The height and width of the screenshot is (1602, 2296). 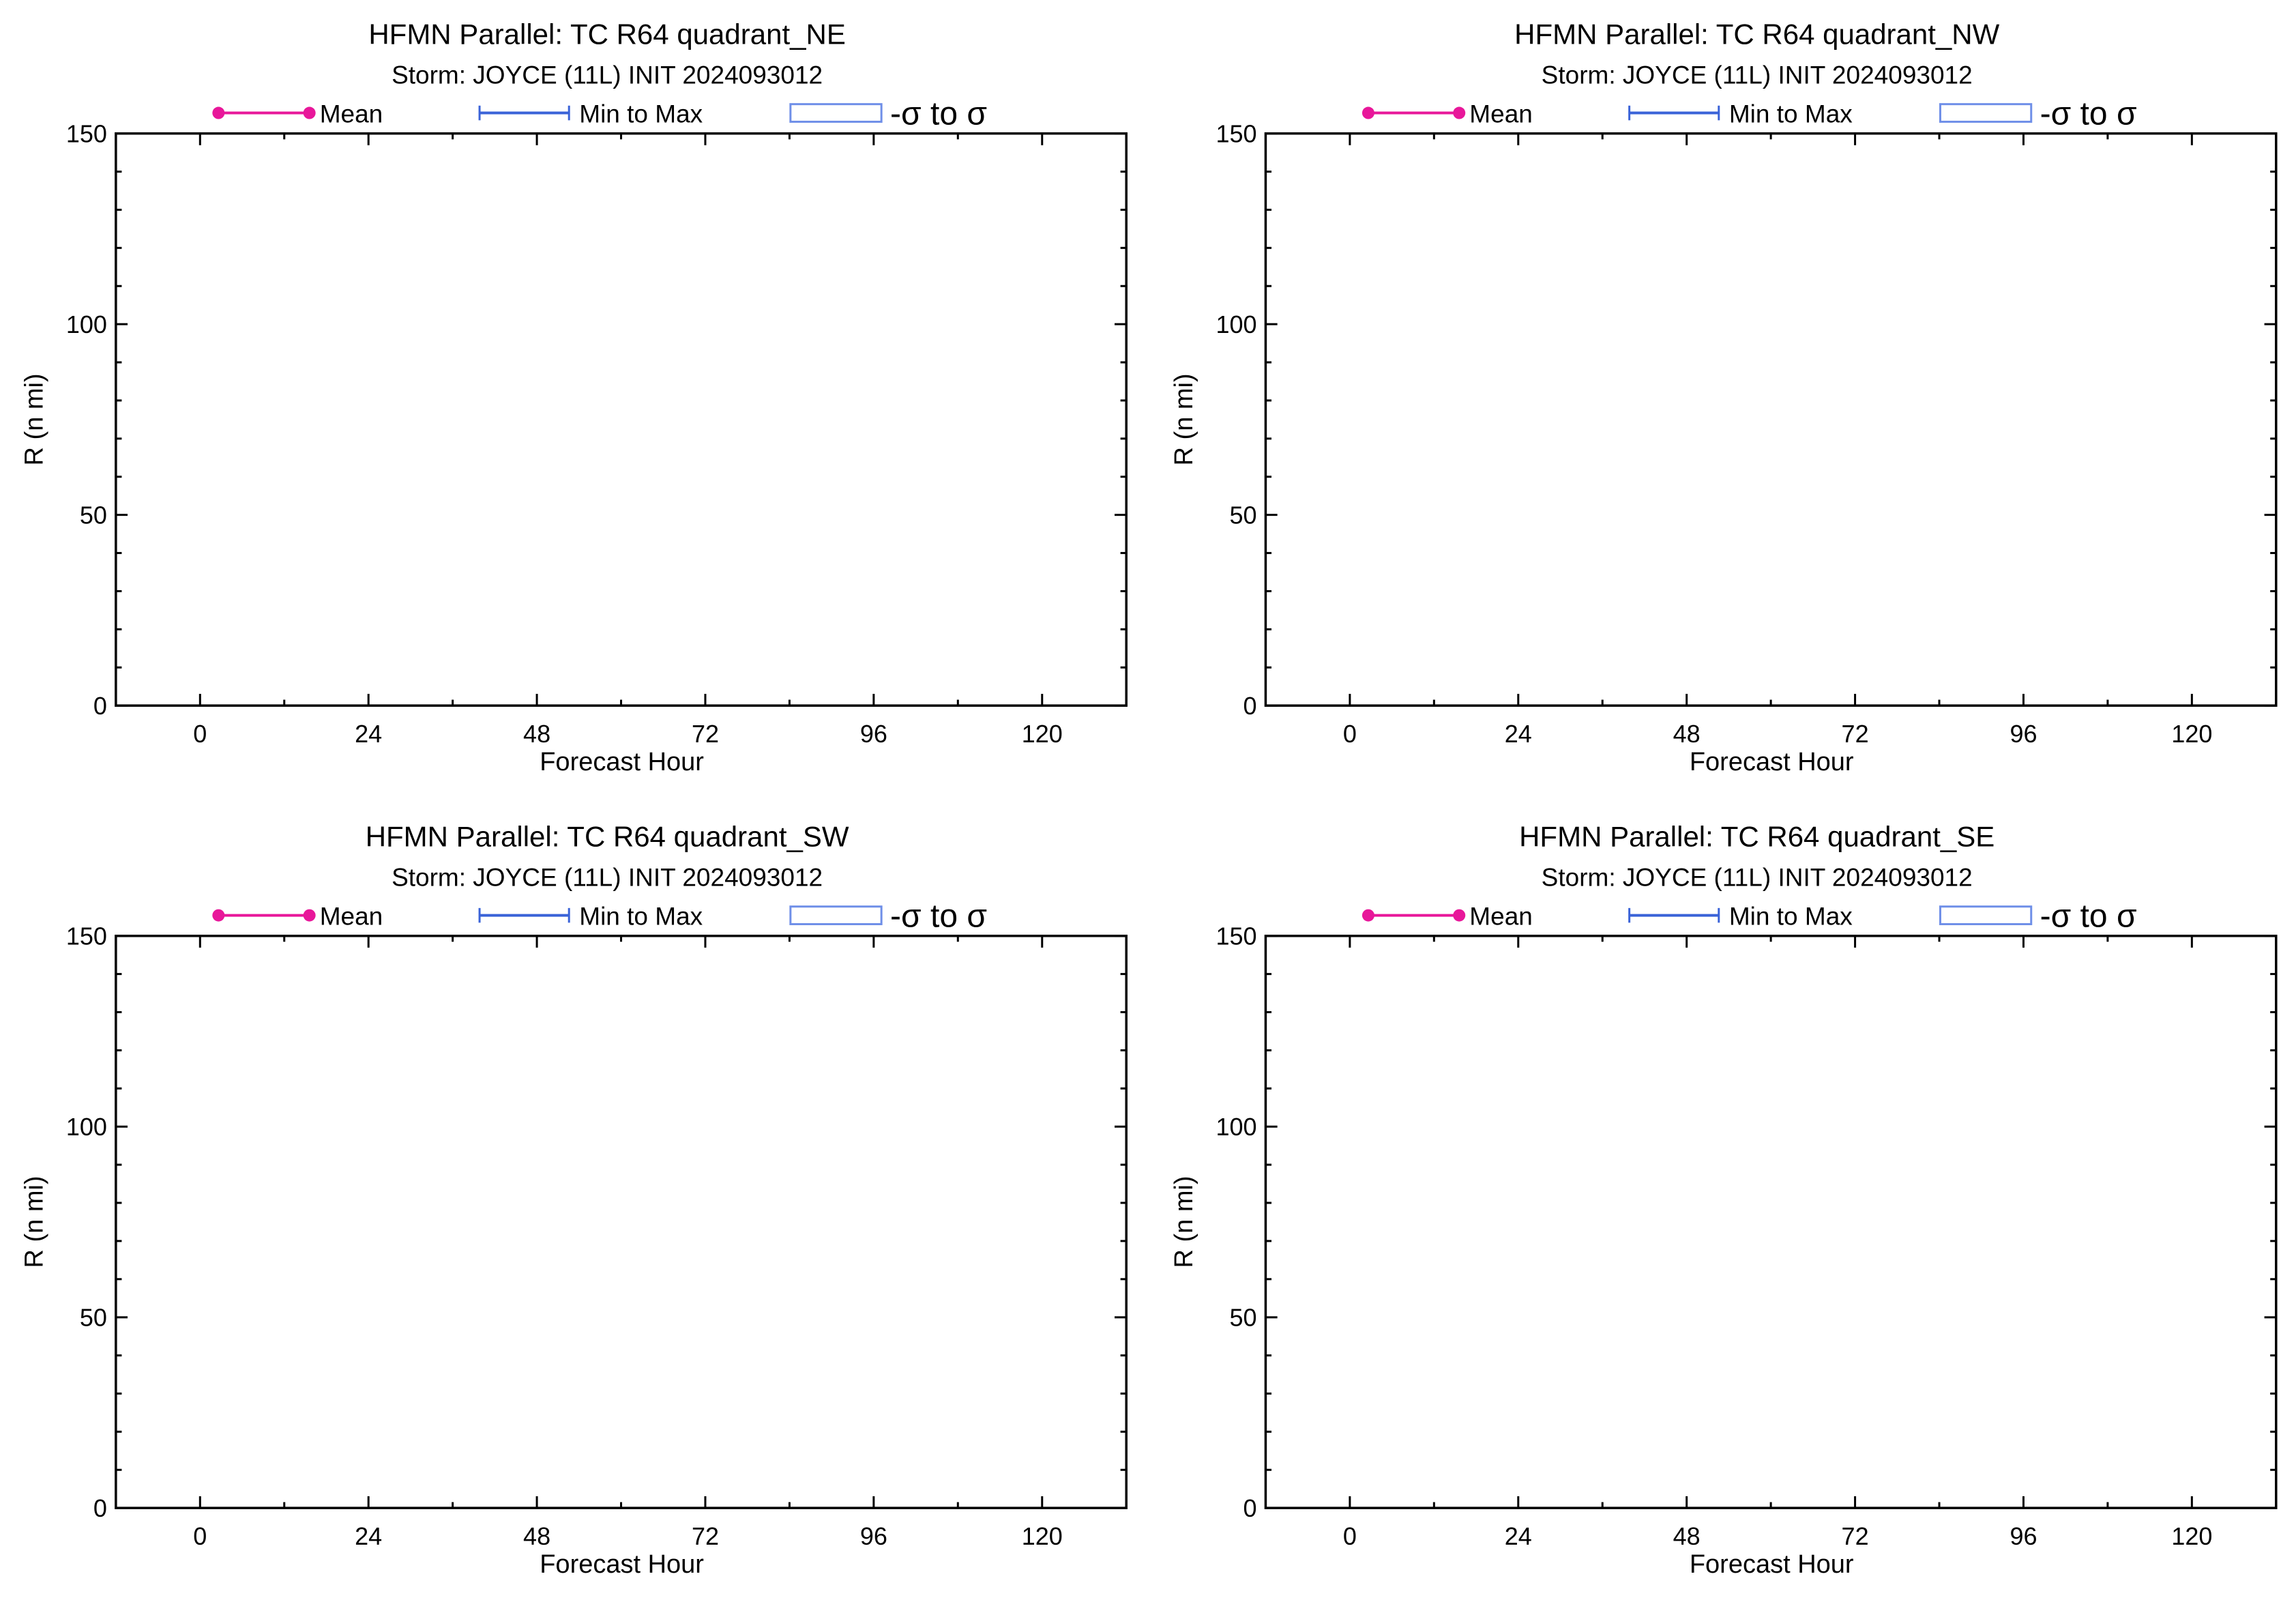 I want to click on chart-title: HFMN Parallel: TC R64 quadrant_NE, so click(x=607, y=34).